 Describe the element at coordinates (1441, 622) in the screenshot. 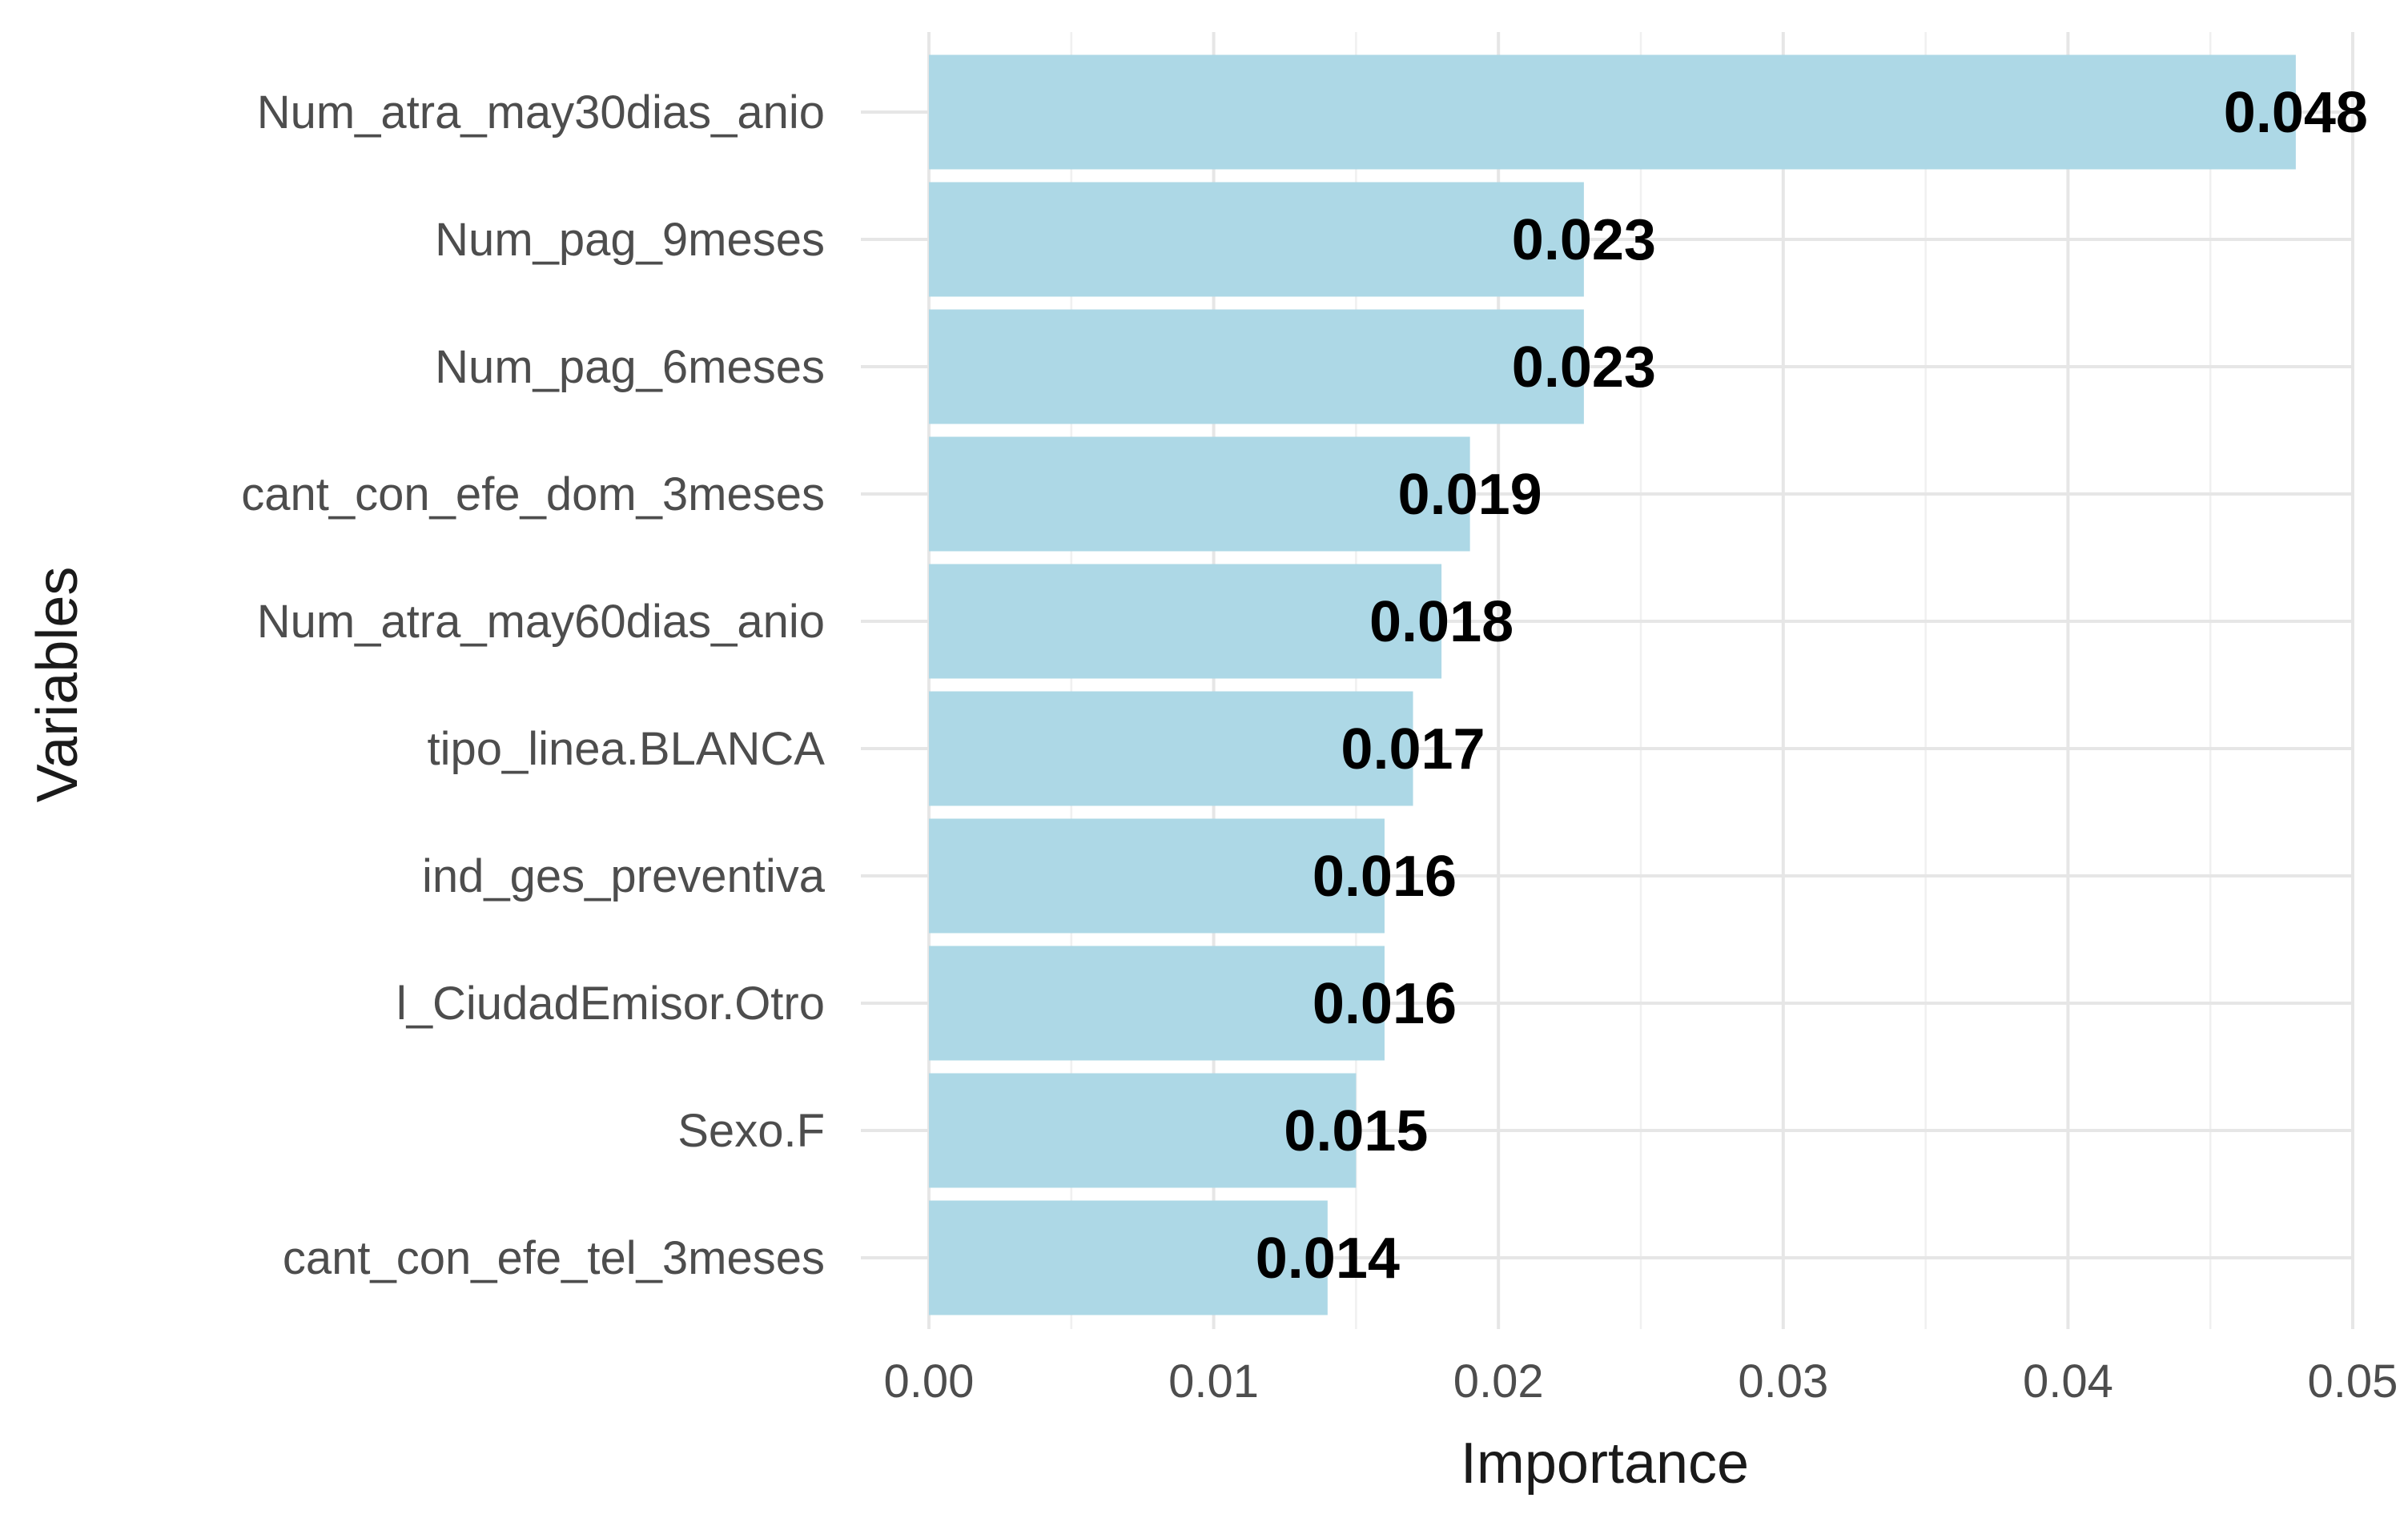

I see `bar-data-label: 0.018` at that location.